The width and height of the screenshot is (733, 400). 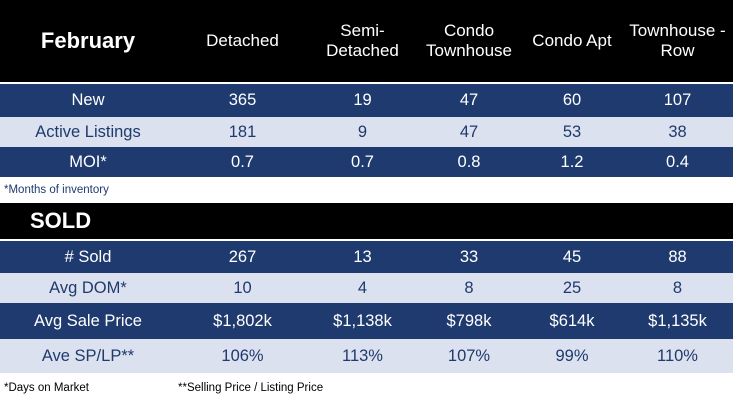 What do you see at coordinates (88, 320) in the screenshot?
I see `row-label-avg-sale-price: Avg Sale Price` at bounding box center [88, 320].